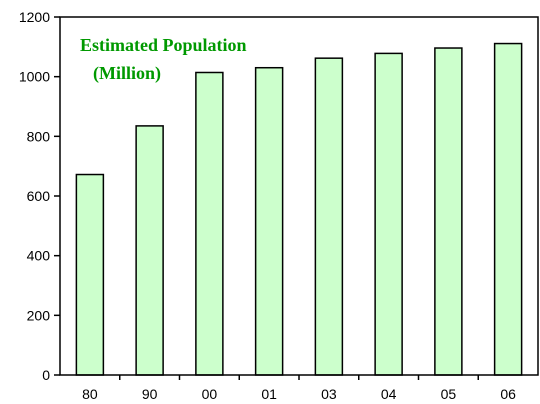  I want to click on x-tick-label-90: 90, so click(150, 394).